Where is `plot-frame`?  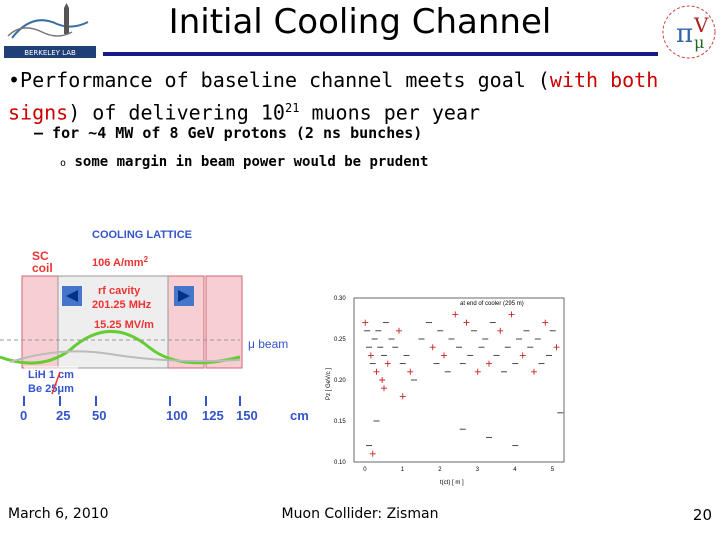 plot-frame is located at coordinates (459, 380).